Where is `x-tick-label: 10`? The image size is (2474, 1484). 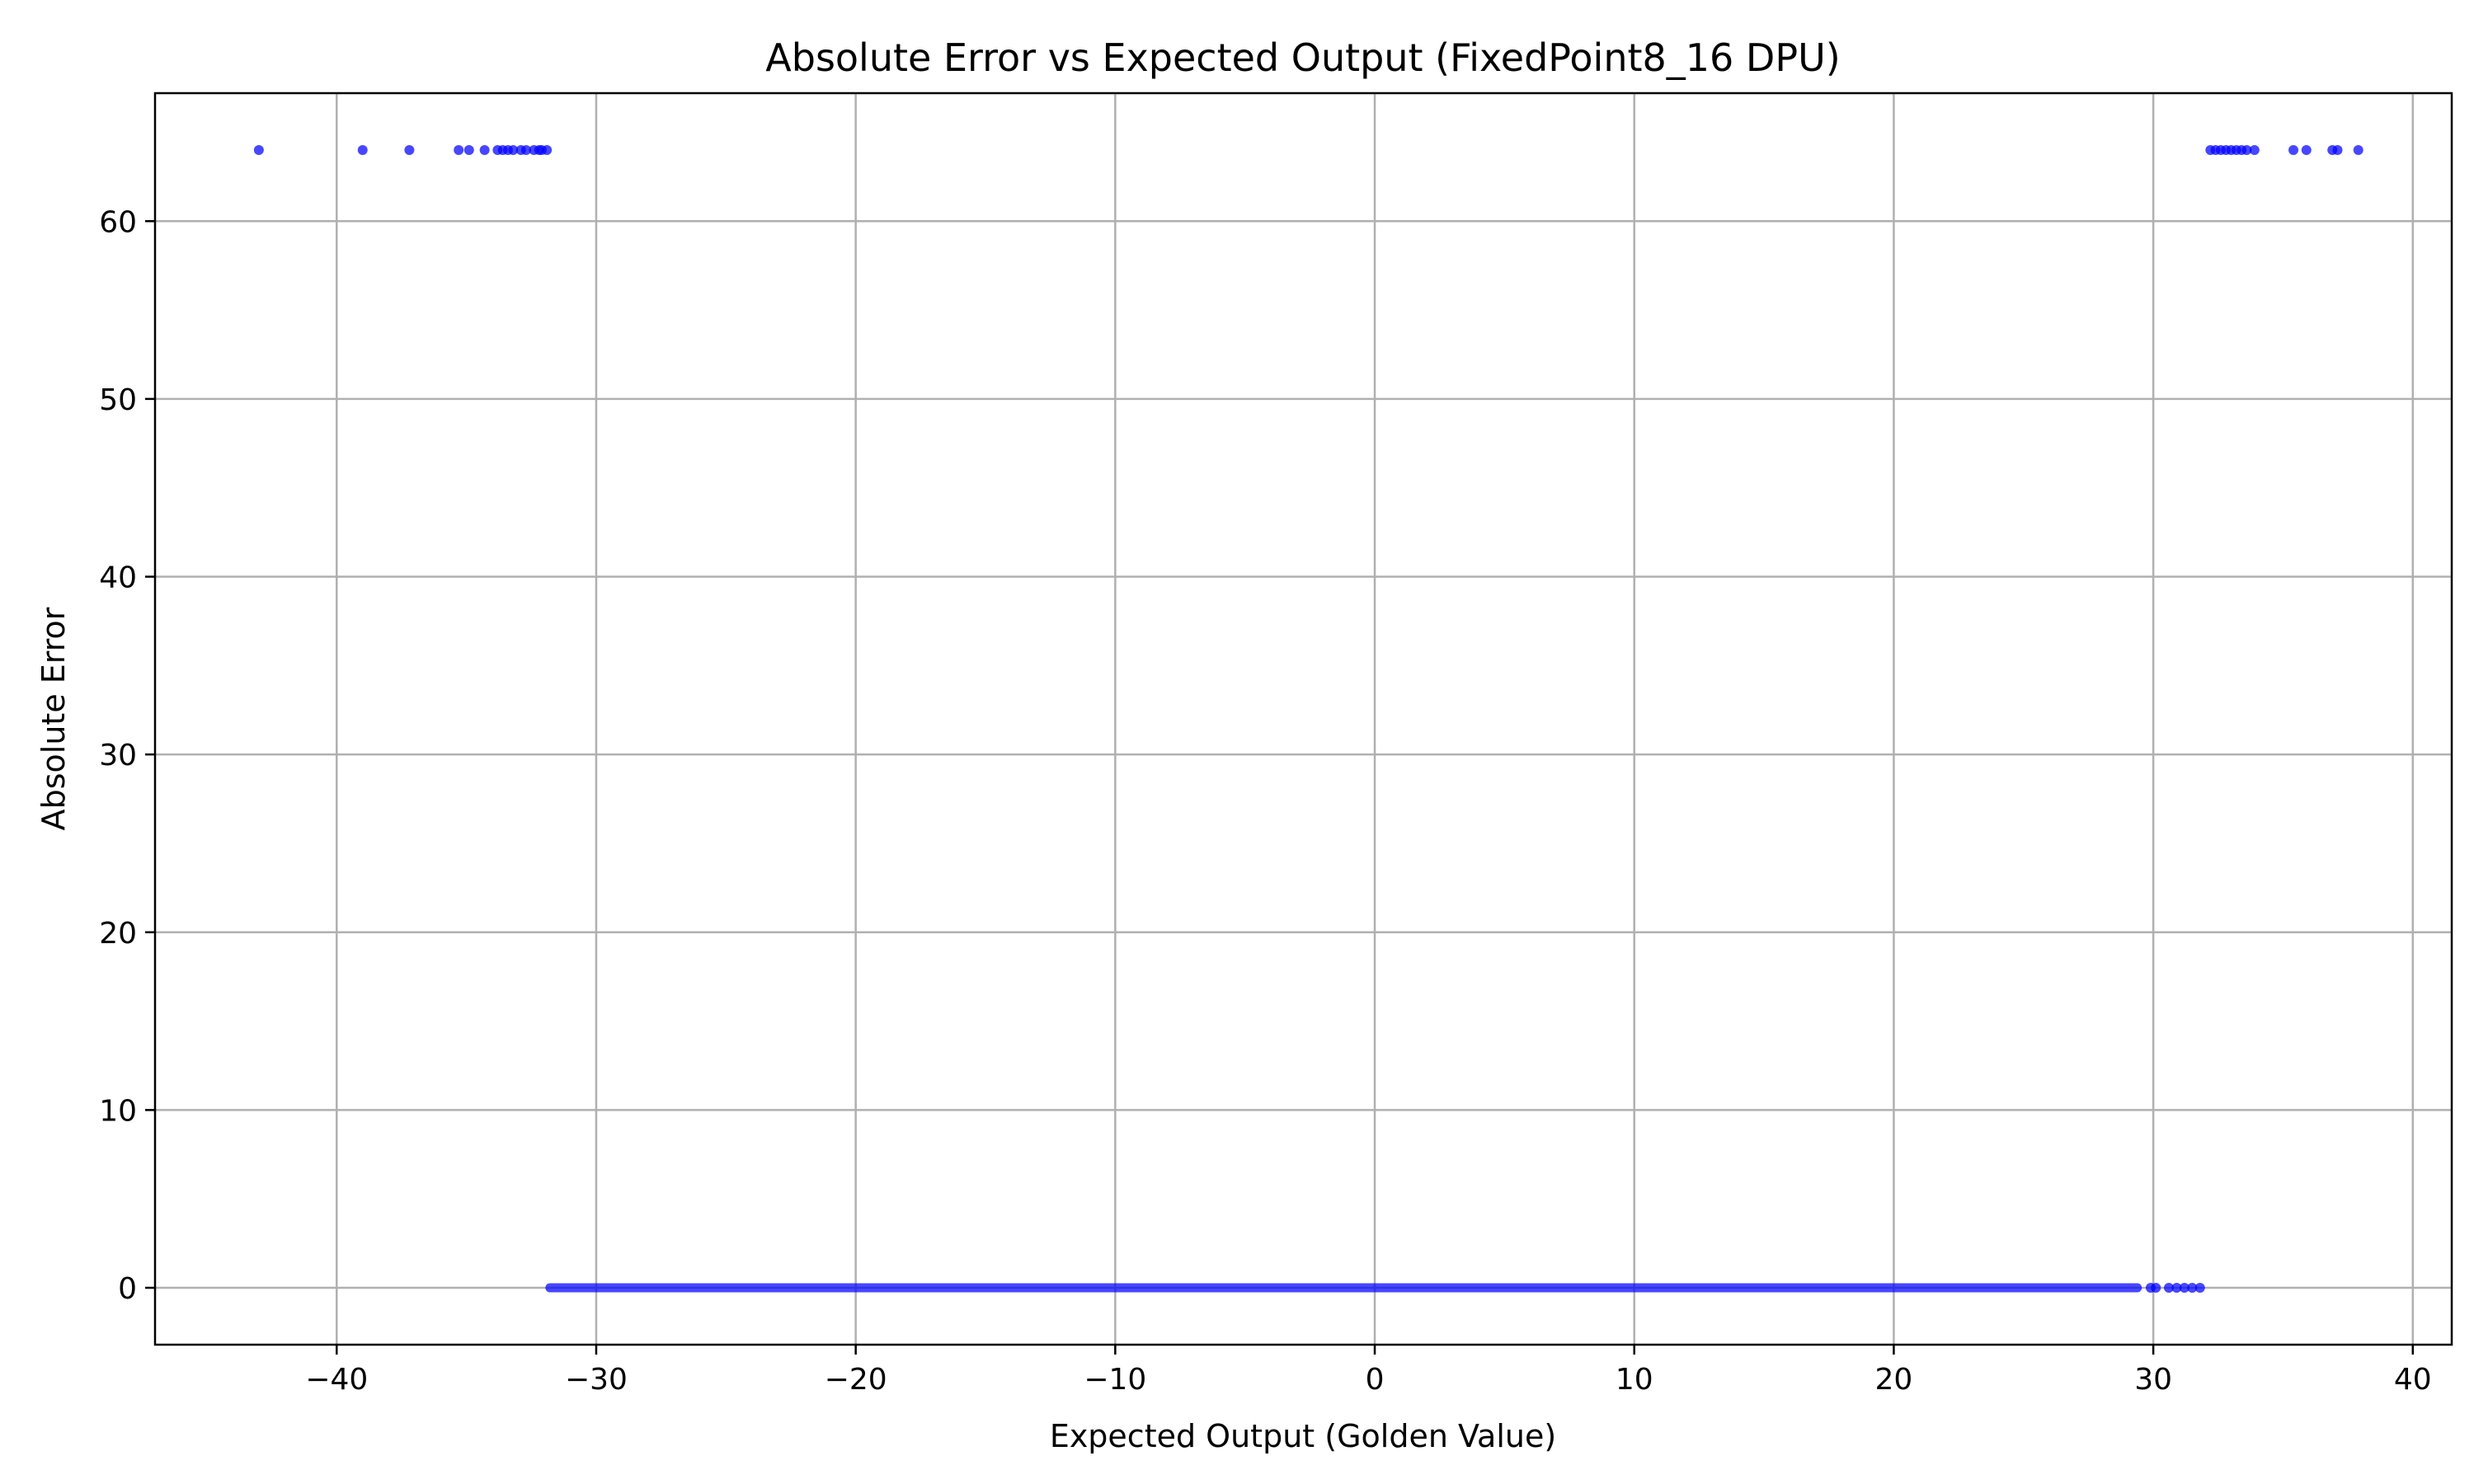 x-tick-label: 10 is located at coordinates (1634, 1380).